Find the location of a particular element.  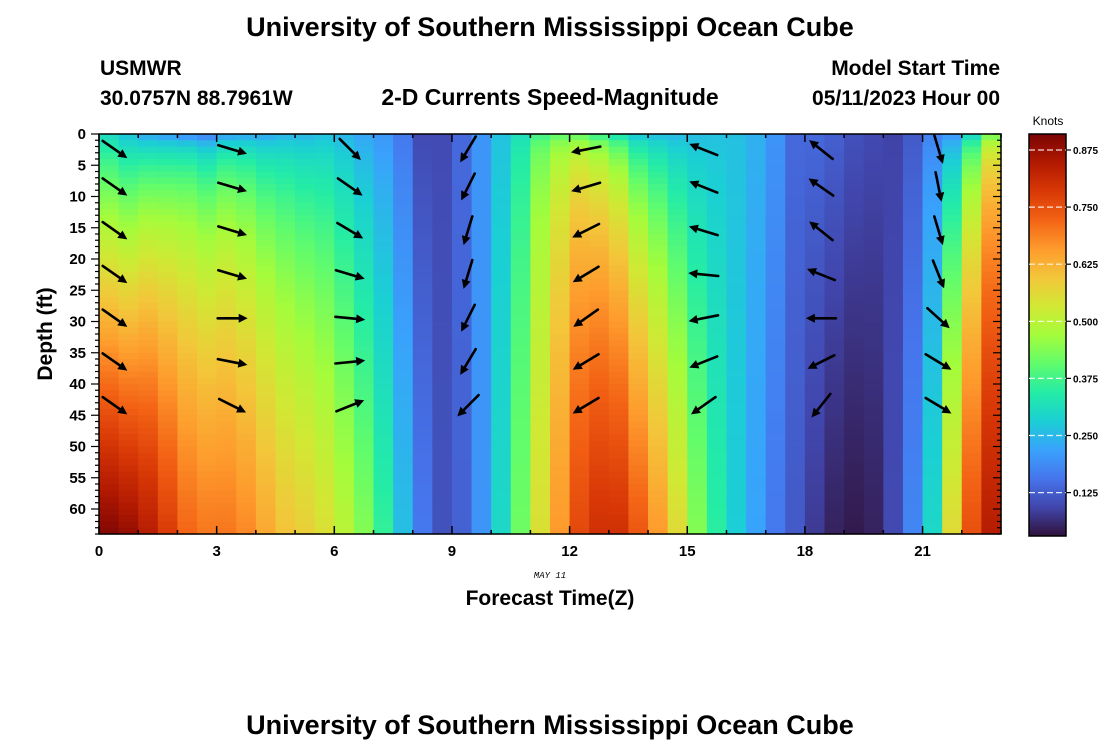

x-tick-label: 21 is located at coordinates (922, 551).